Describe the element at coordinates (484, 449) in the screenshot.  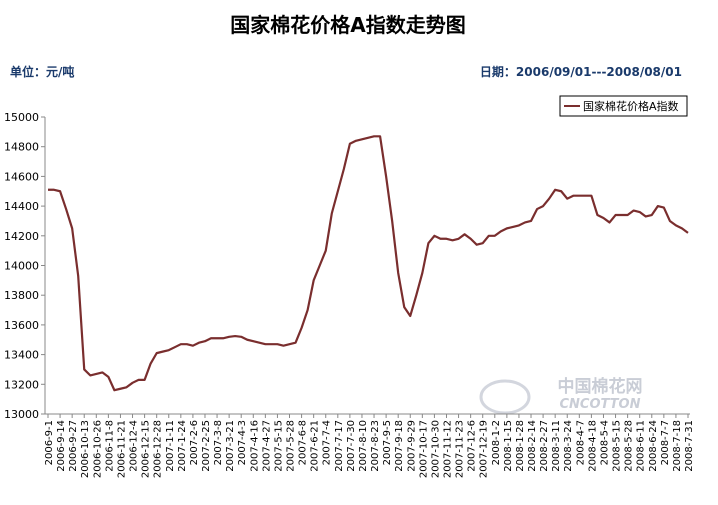
I see `x-tick-label: 2007-12-19` at that location.